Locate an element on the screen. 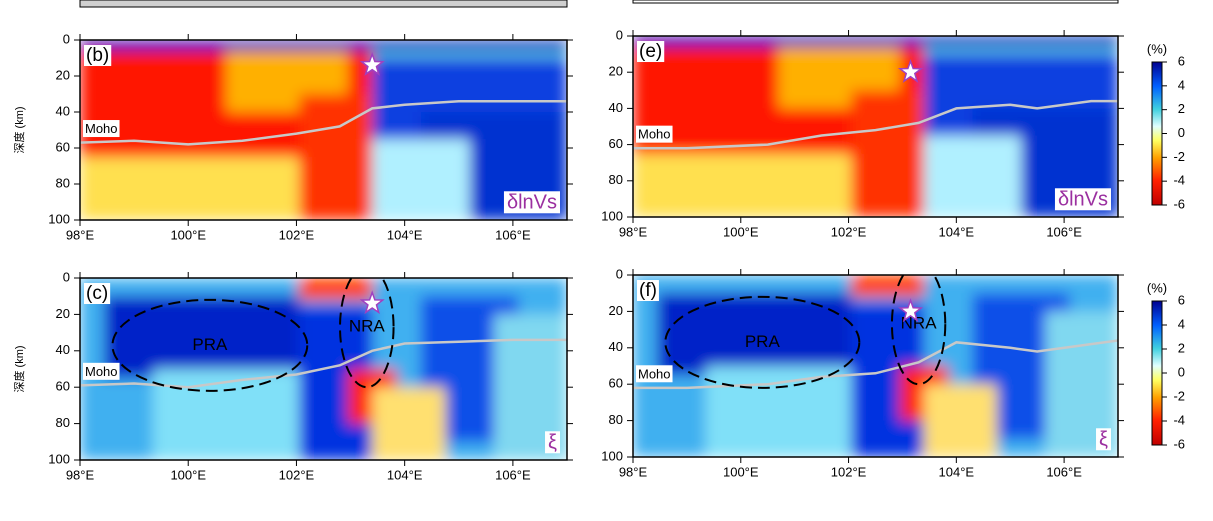 Image resolution: width=1213 pixels, height=521 pixels. panel-label: (c) is located at coordinates (97, 293).